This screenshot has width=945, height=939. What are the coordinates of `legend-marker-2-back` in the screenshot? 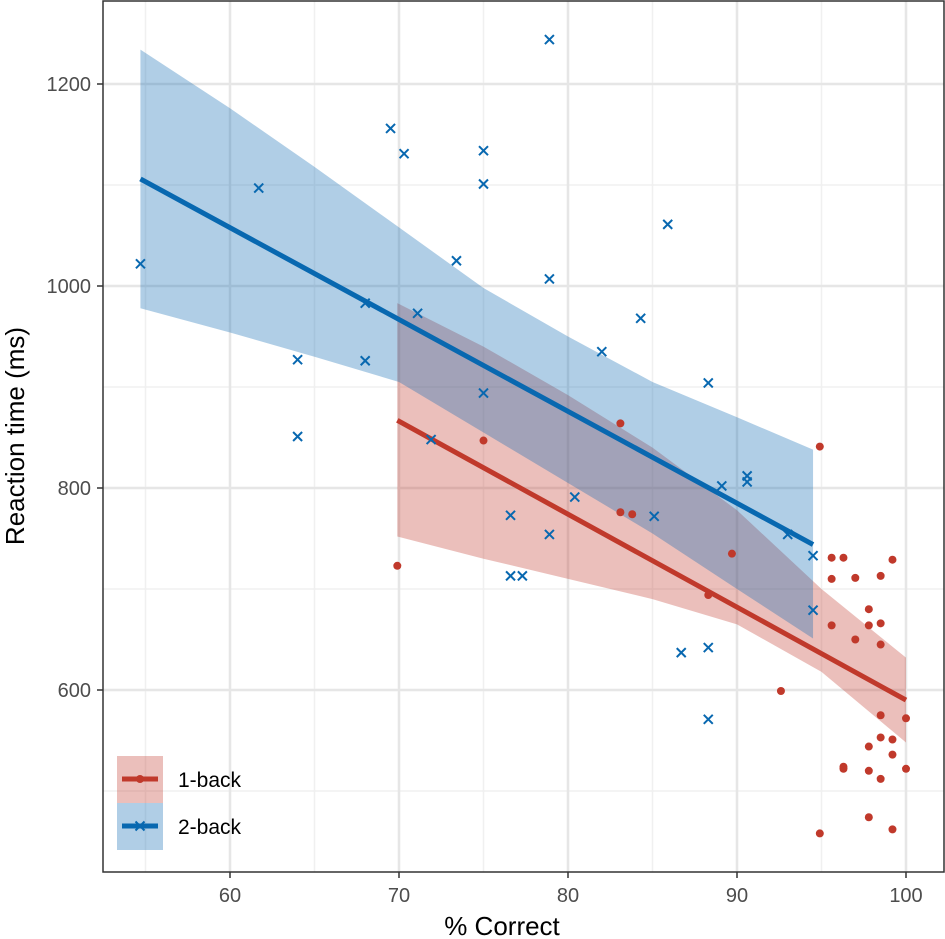 It's located at (140, 826).